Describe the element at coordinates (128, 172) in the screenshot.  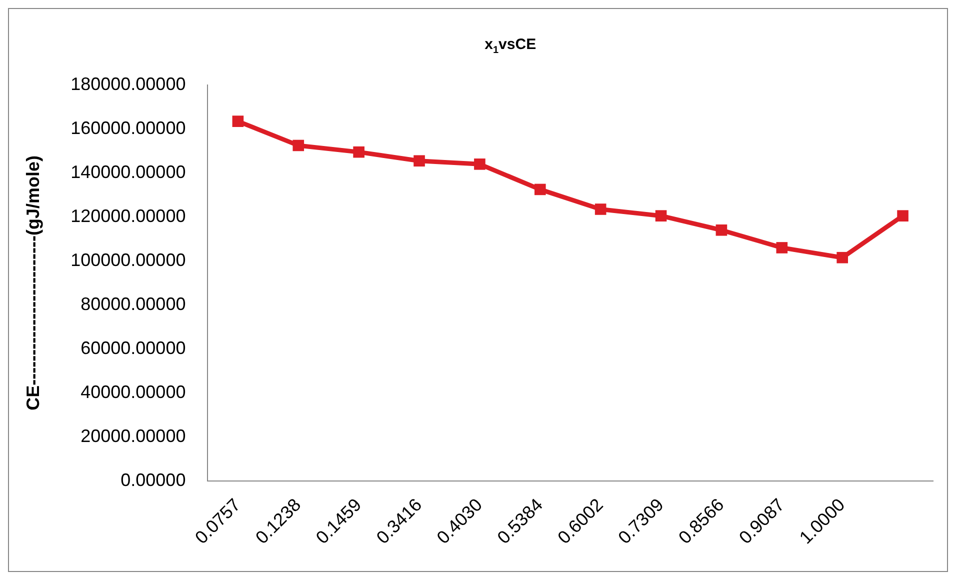
I see `y-tick-label: 140000.00000` at that location.